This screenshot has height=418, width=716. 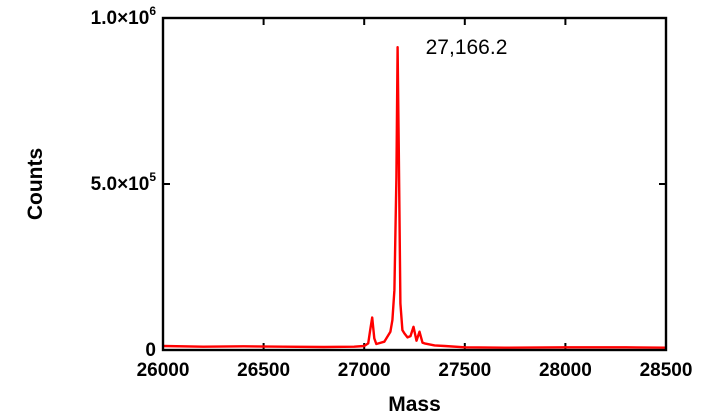 What do you see at coordinates (263, 370) in the screenshot?
I see `x-tick-label: 26500` at bounding box center [263, 370].